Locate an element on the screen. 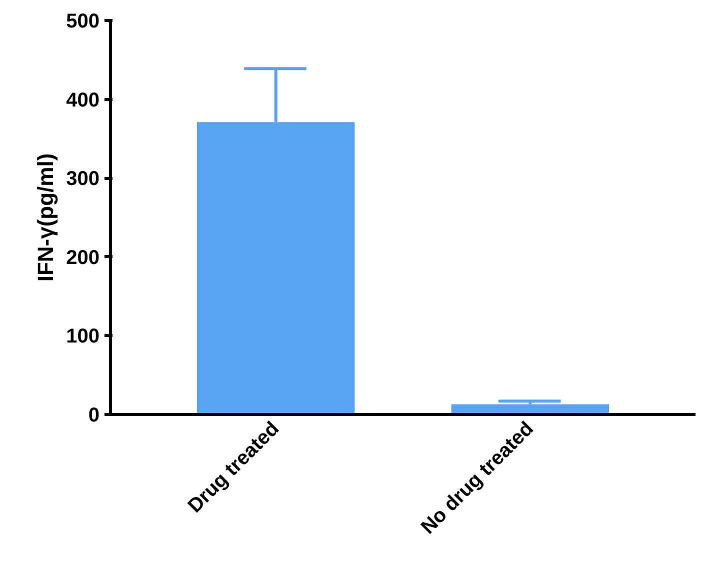 This screenshot has height=584, width=705. y-tick-label: 100 is located at coordinates (83, 337).